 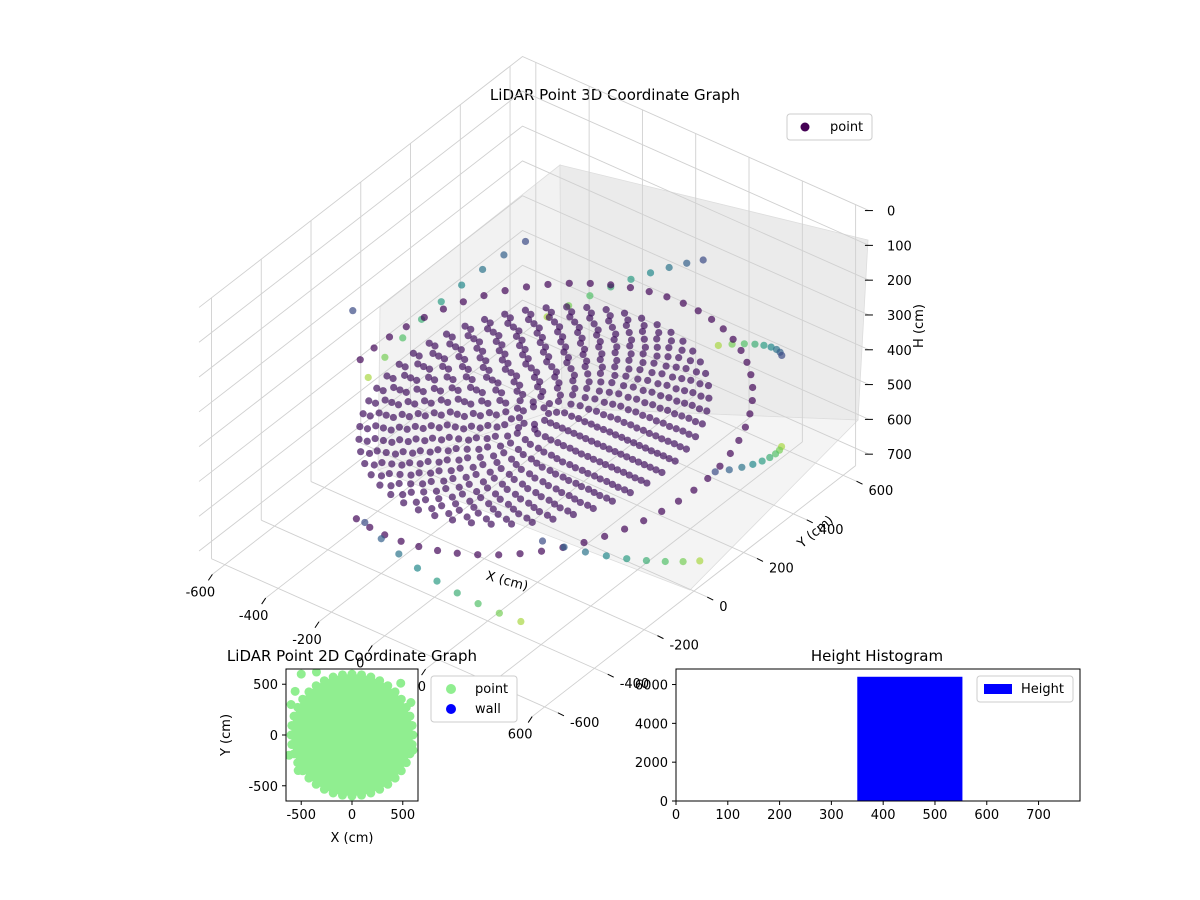 What do you see at coordinates (352, 838) in the screenshot?
I see `x-axis-2d-label: X (cm)` at bounding box center [352, 838].